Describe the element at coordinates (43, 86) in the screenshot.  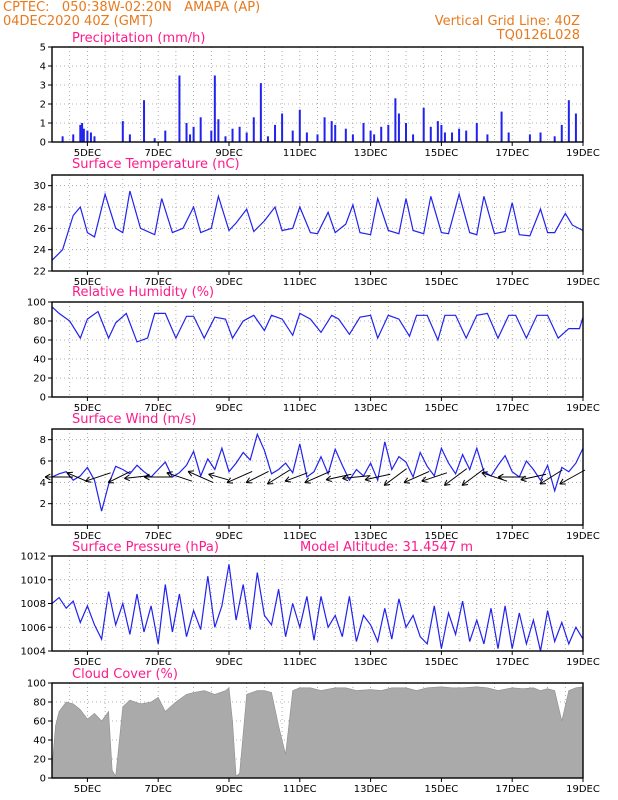
I see `y-tick-label: 3` at that location.